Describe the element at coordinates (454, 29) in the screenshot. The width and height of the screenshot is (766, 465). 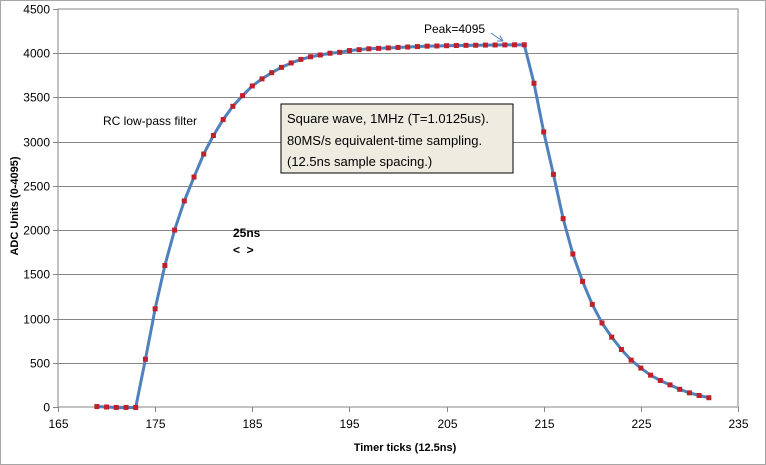
I see `annotation-peak: Peak=4095` at that location.